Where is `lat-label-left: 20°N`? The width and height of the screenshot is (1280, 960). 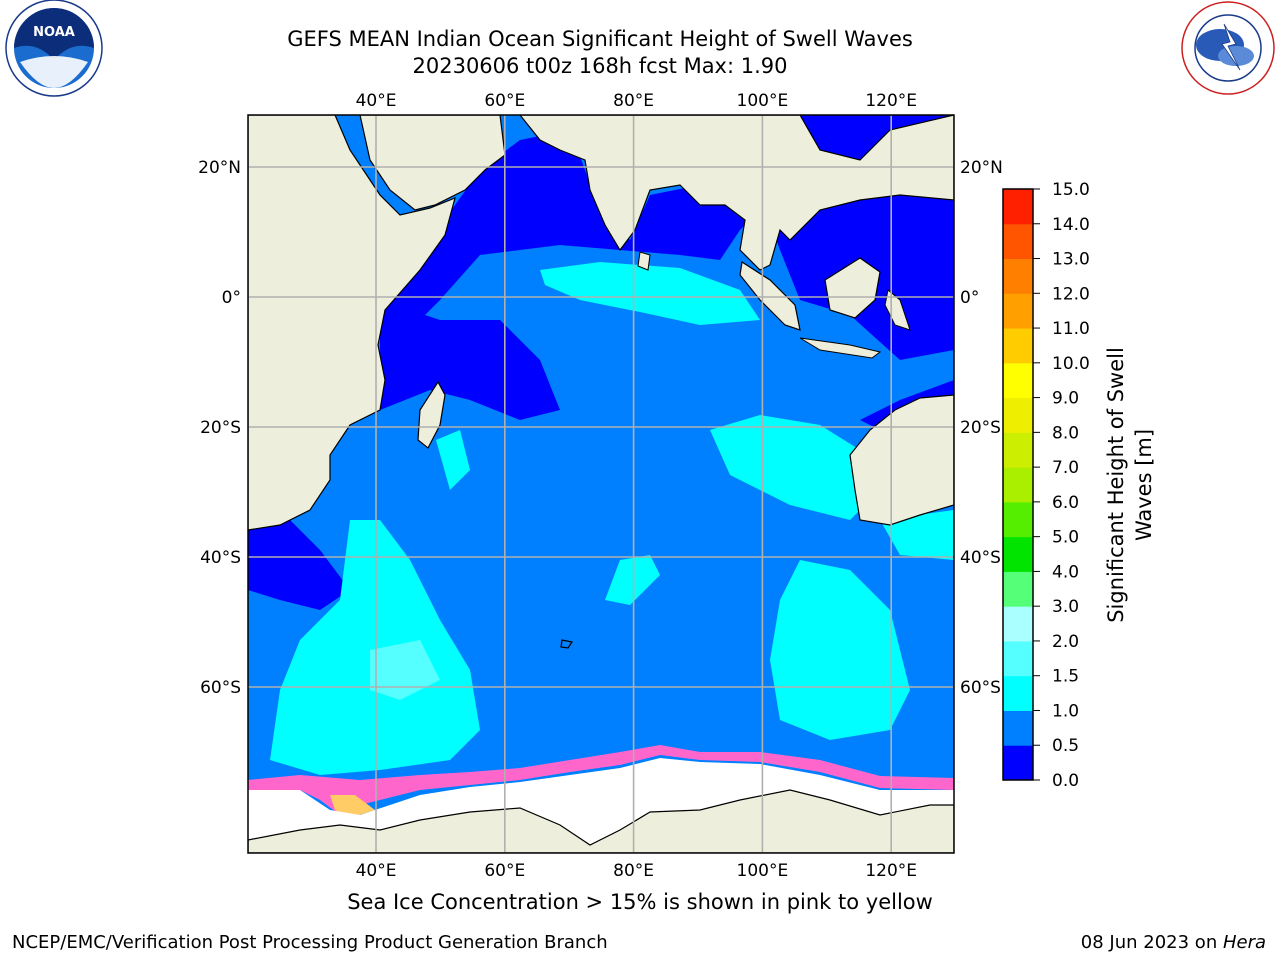
lat-label-left: 20°N is located at coordinates (219, 168).